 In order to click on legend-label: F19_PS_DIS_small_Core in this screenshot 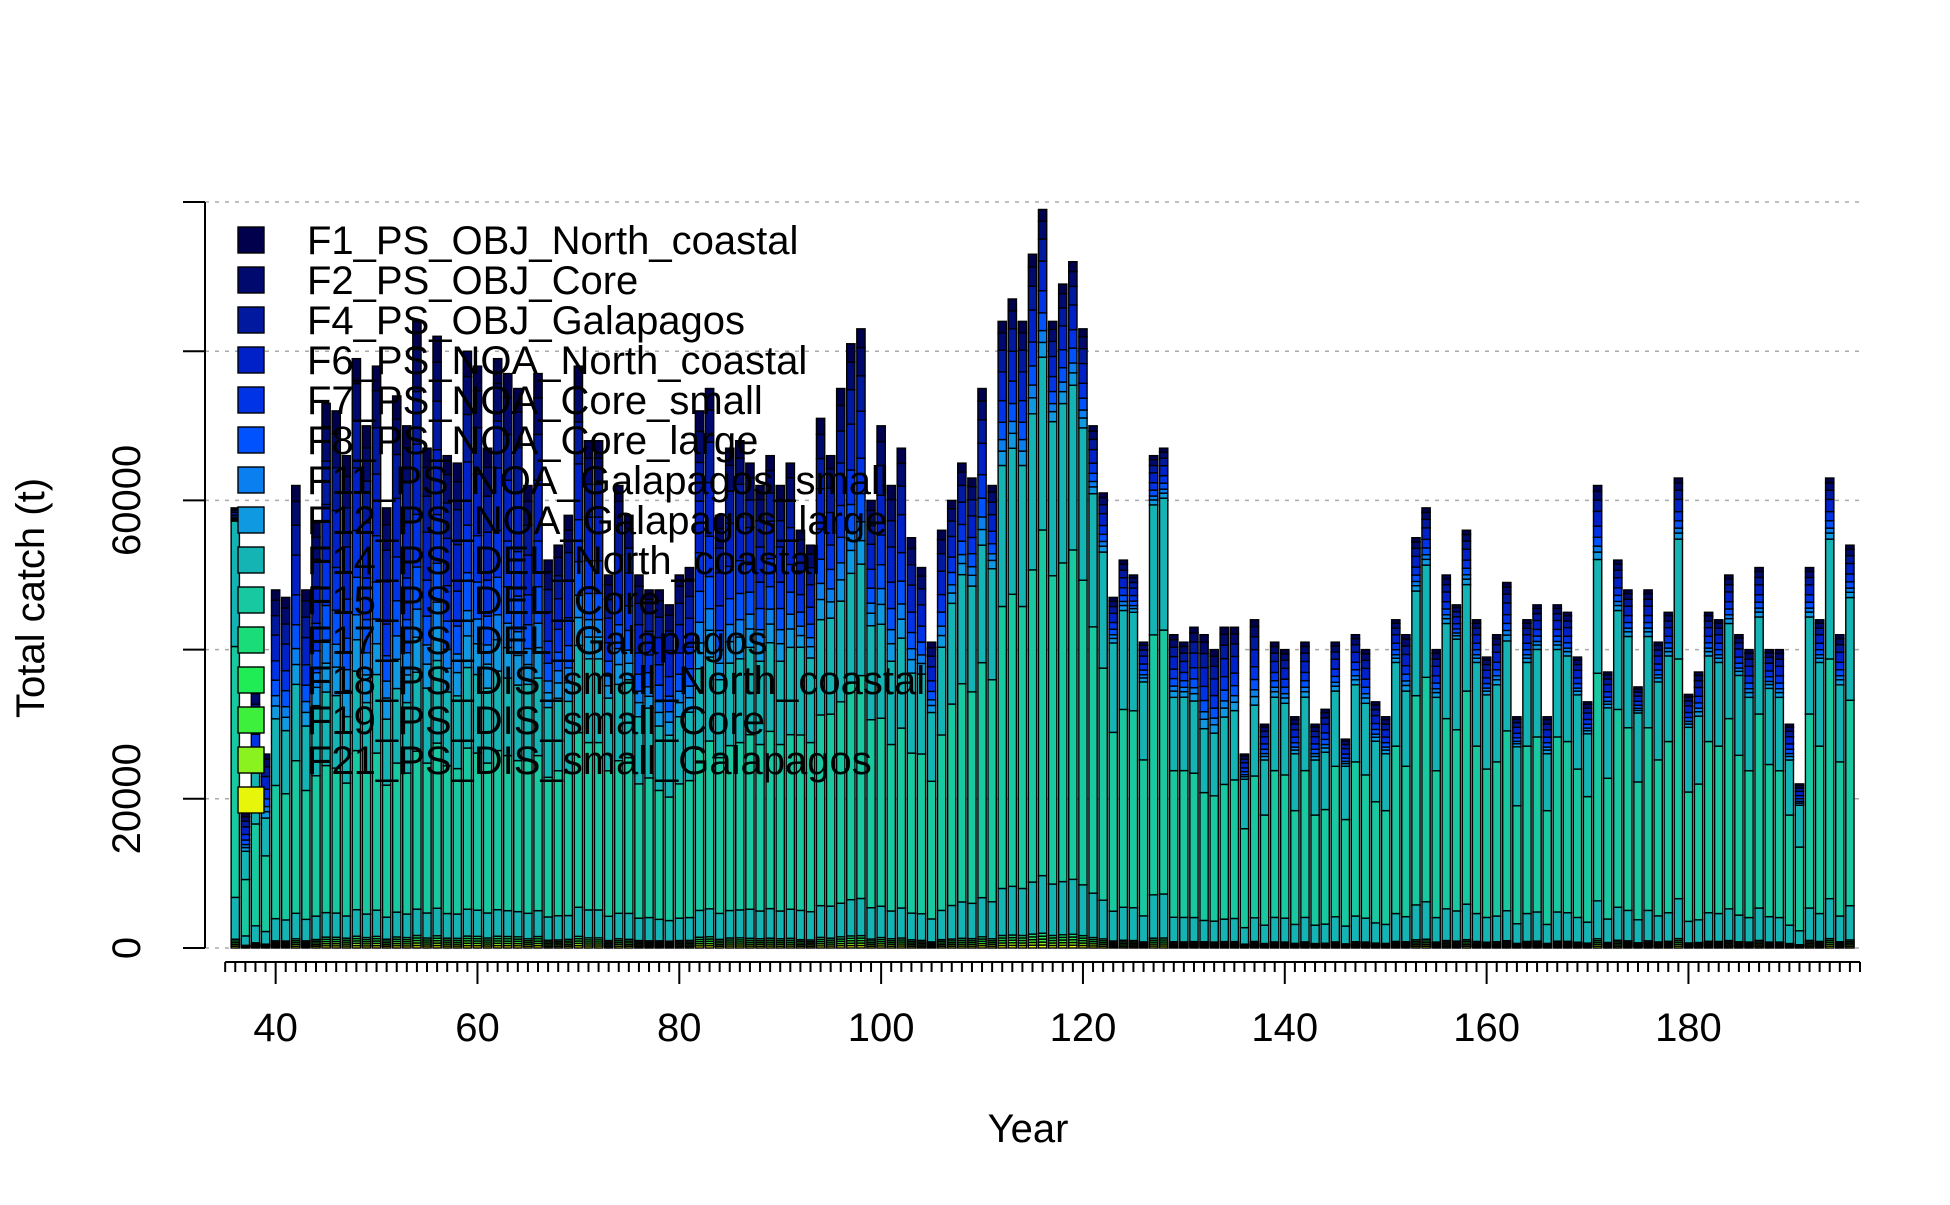, I will do `click(536, 721)`.